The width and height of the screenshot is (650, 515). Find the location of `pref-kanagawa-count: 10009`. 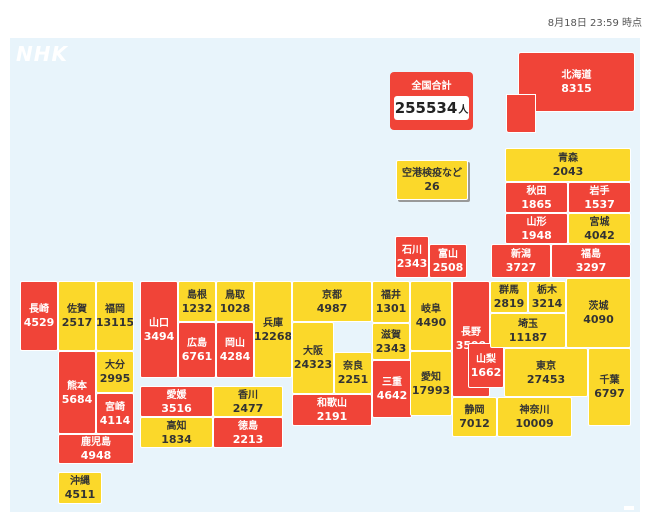

pref-kanagawa-count: 10009 is located at coordinates (534, 423).